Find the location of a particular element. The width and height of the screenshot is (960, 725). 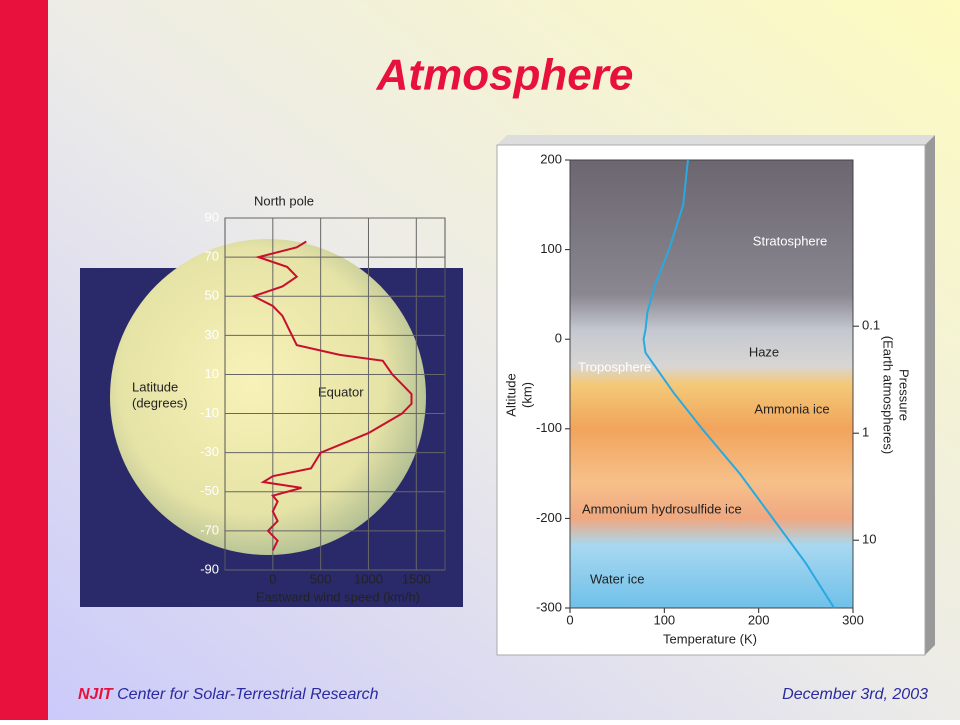

globe is located at coordinates (268, 397).